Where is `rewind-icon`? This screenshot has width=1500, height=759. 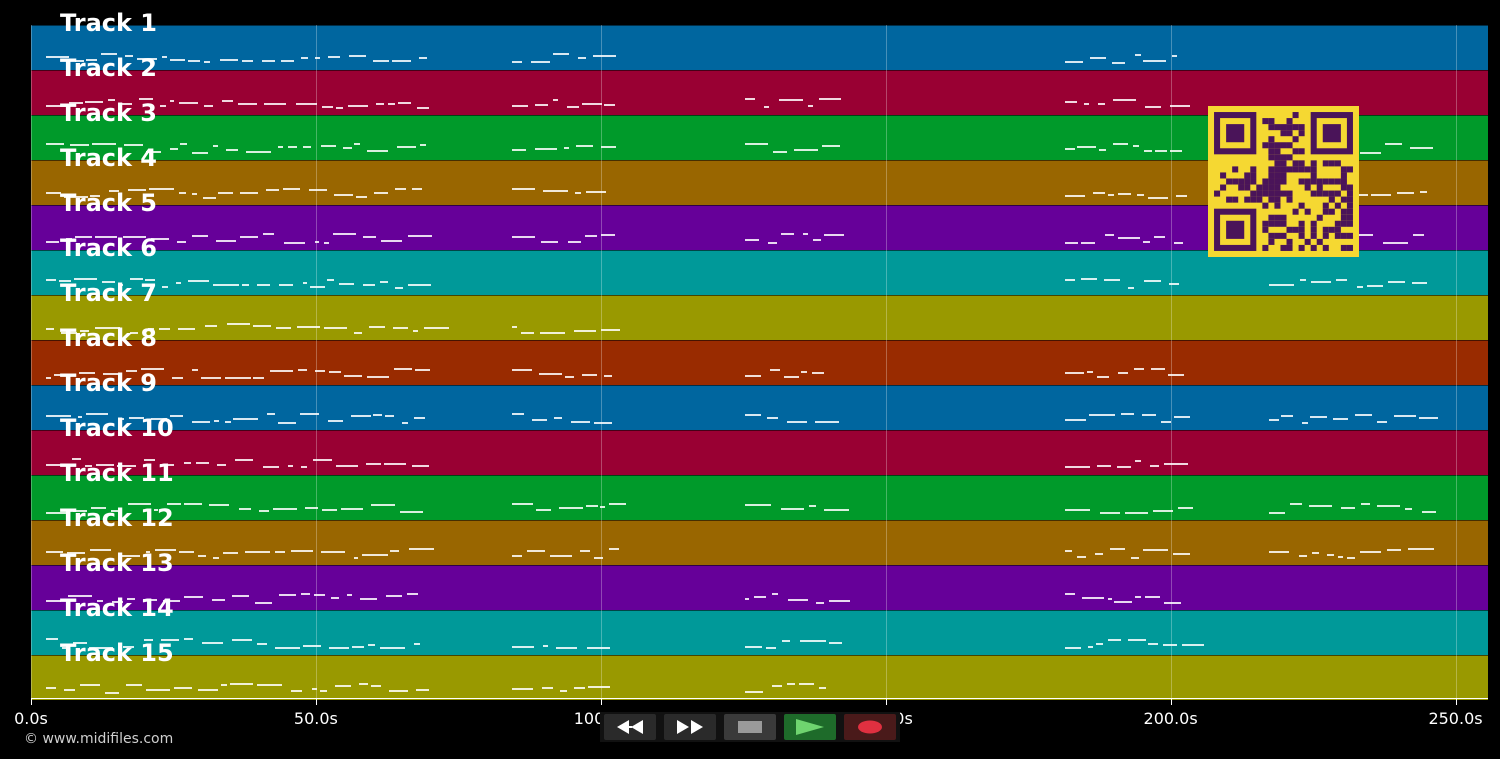
rewind-icon is located at coordinates (630, 727).